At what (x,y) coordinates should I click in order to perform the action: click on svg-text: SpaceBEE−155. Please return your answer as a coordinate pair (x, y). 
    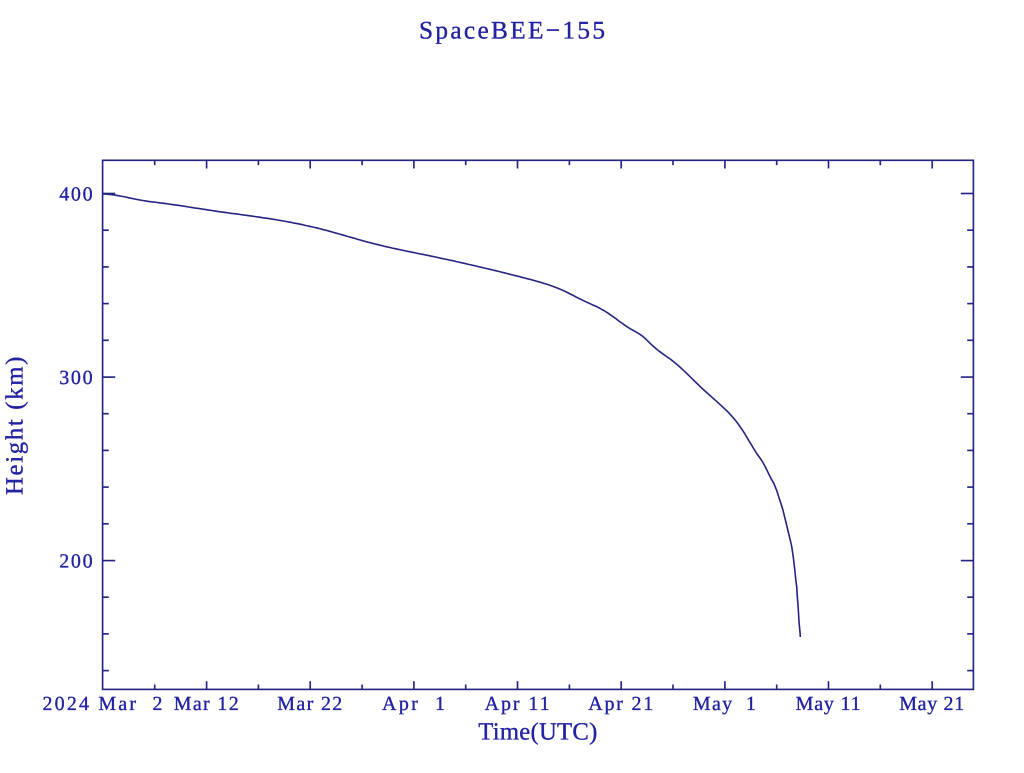
    Looking at the image, I should click on (512, 31).